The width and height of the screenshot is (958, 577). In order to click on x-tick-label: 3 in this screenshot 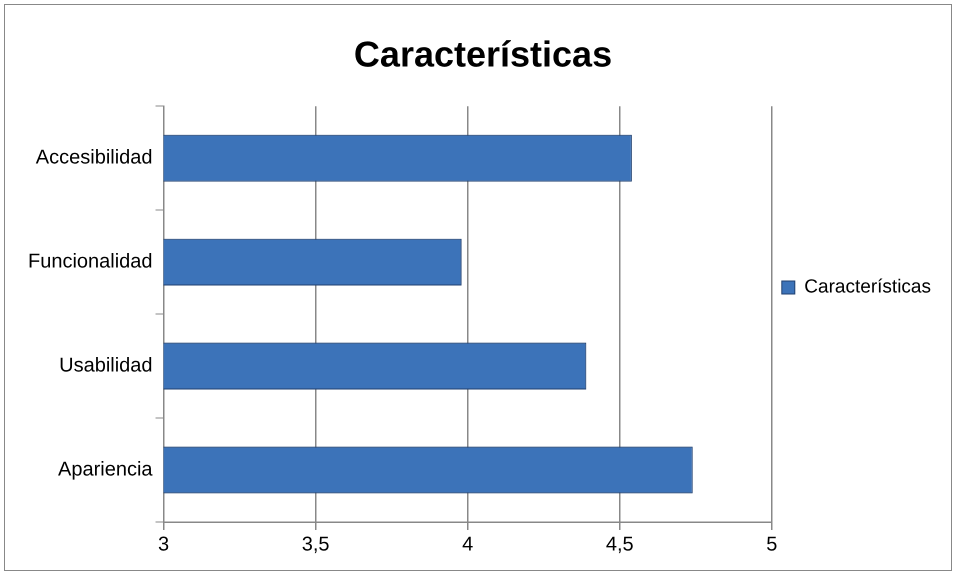, I will do `click(164, 545)`.